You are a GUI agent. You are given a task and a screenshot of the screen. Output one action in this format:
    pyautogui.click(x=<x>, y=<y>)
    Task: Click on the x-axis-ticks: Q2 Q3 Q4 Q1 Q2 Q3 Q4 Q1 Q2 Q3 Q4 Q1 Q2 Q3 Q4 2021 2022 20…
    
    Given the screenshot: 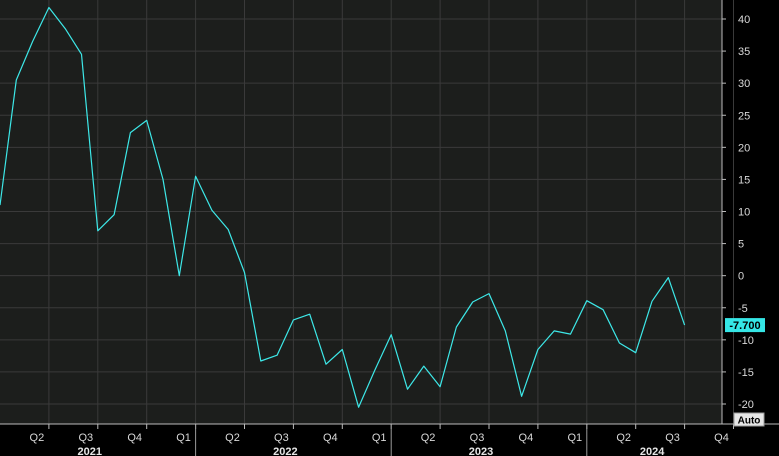 What is the action you would take?
    pyautogui.click(x=389, y=439)
    